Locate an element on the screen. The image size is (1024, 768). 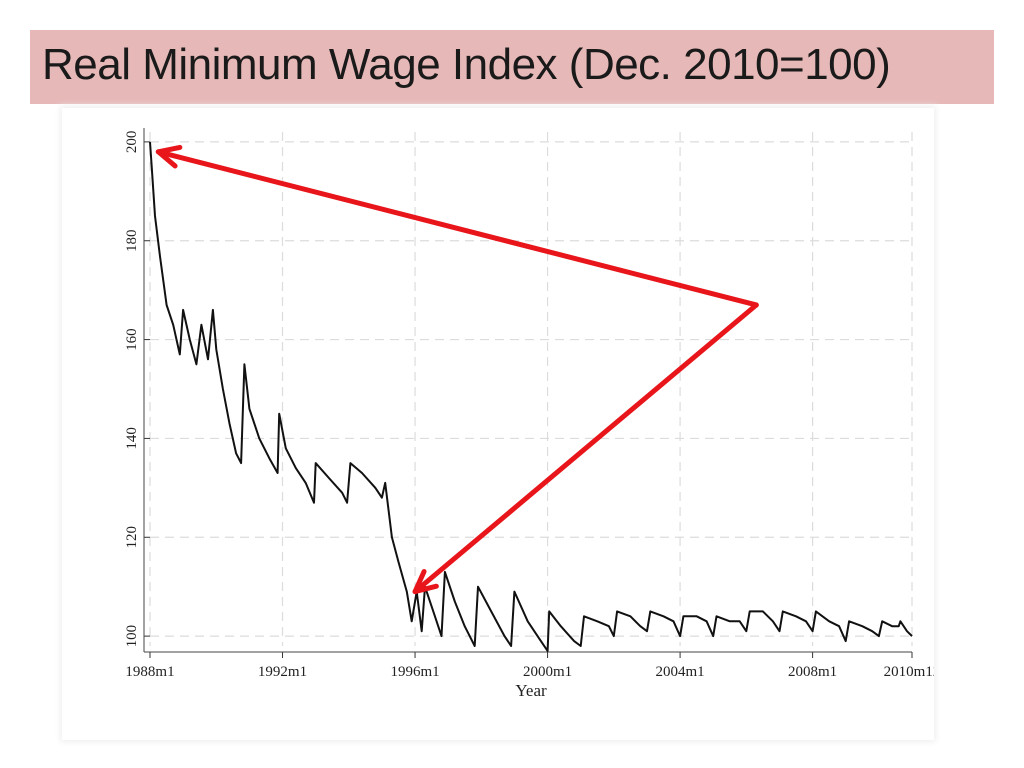
x-tick-label: 2004m1 is located at coordinates (680, 672).